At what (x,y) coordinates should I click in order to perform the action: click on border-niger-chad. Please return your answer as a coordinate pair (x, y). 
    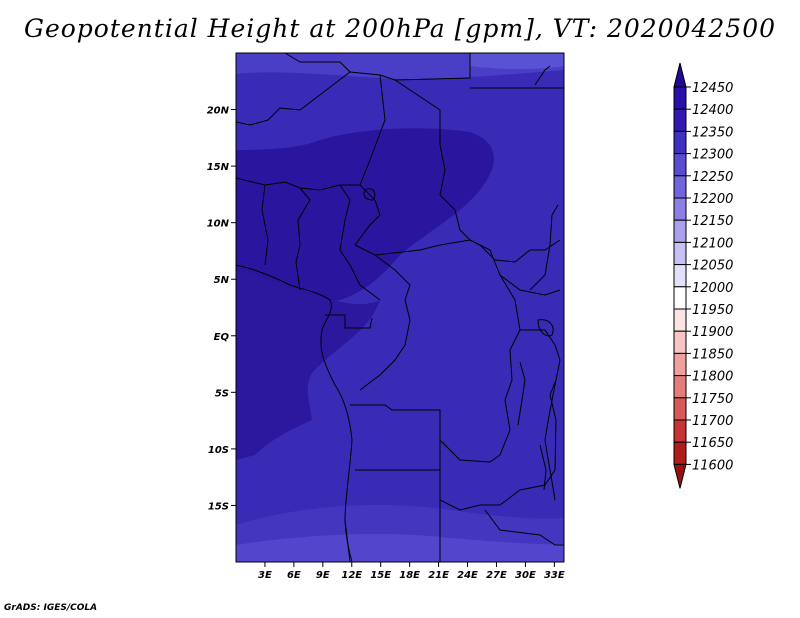
    Looking at the image, I should click on (370, 160).